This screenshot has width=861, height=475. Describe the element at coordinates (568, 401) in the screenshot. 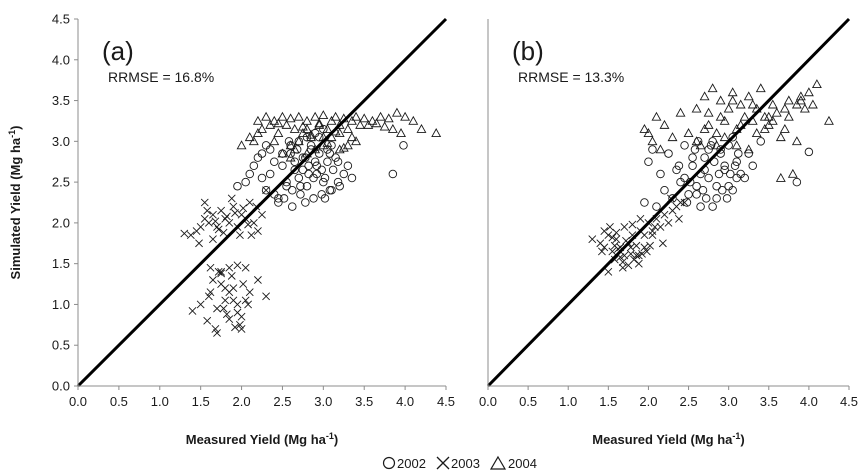

I see `x-tick-label: 1.0` at that location.